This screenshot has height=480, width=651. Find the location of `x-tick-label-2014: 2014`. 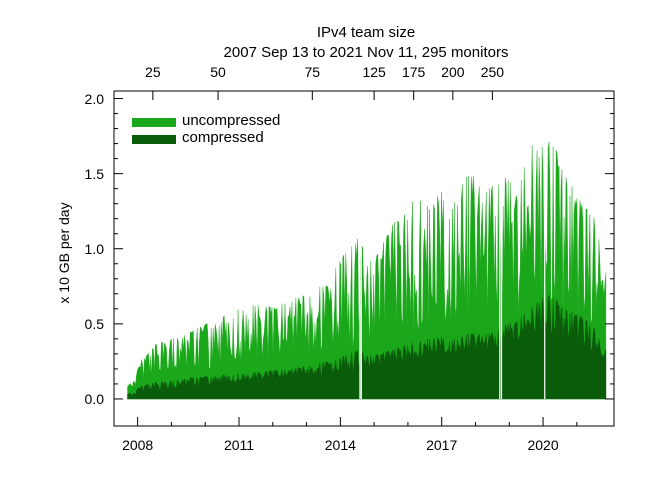

x-tick-label-2014: 2014 is located at coordinates (340, 445).